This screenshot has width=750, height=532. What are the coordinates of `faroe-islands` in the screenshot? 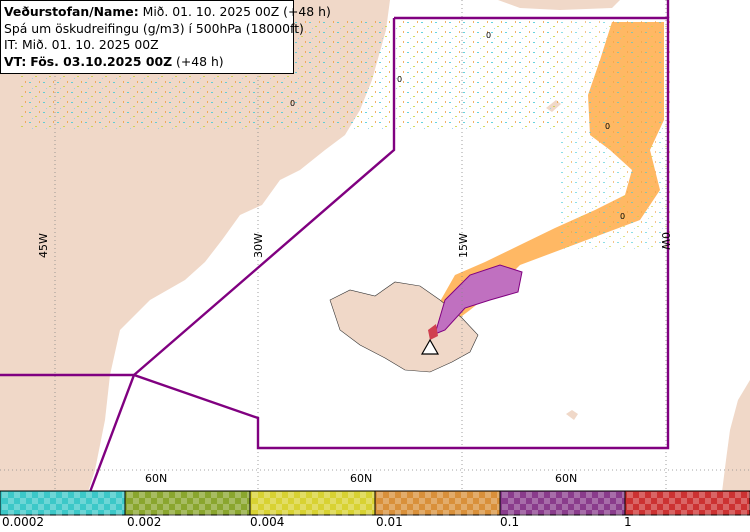 It's located at (572, 415).